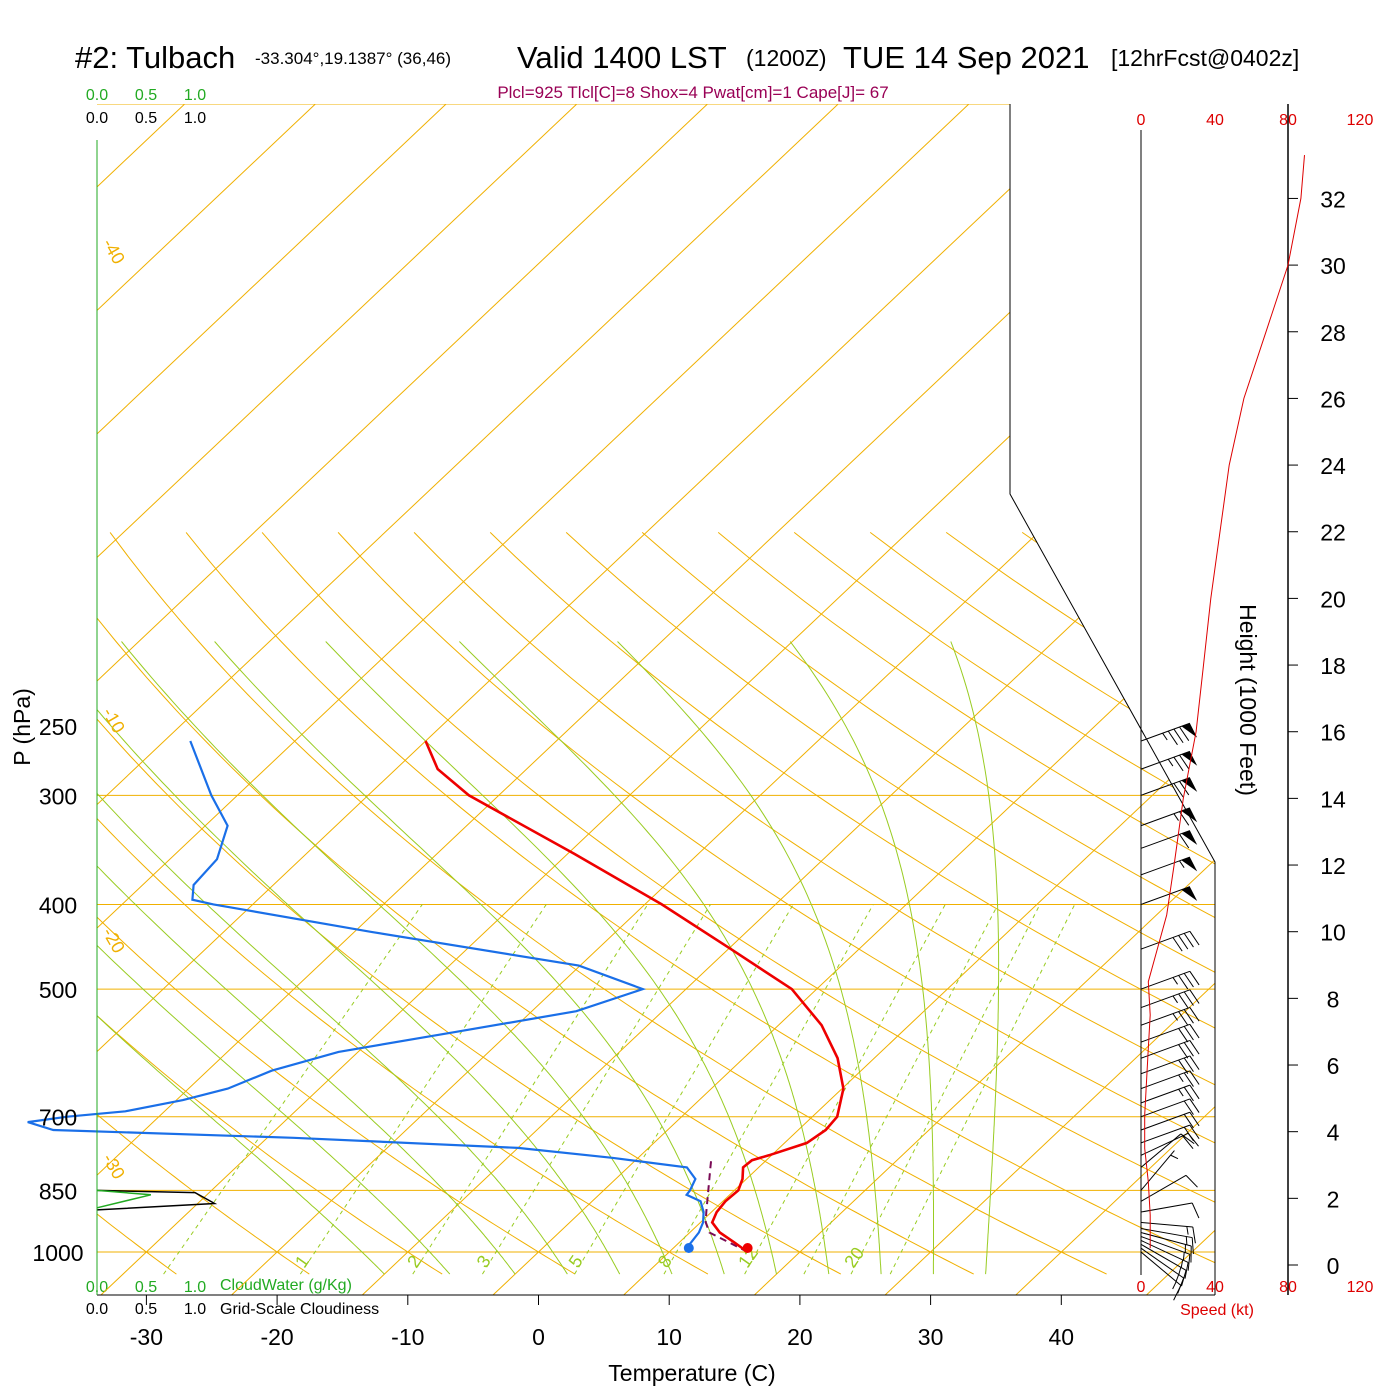  What do you see at coordinates (1333, 866) in the screenshot?
I see `height-tick-label: 12` at bounding box center [1333, 866].